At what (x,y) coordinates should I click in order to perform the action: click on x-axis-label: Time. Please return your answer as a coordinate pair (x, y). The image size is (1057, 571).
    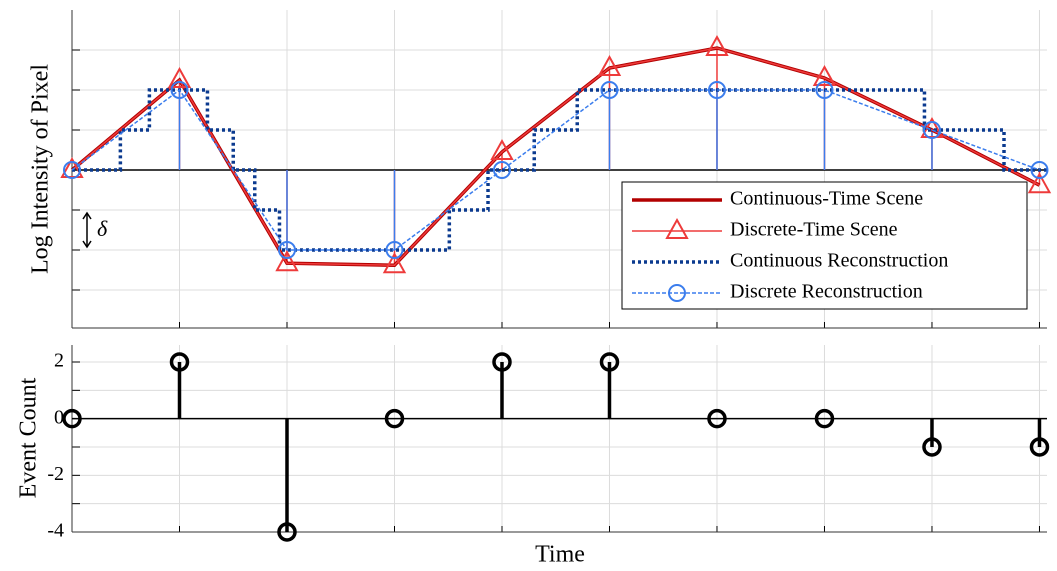
    Looking at the image, I should click on (560, 555).